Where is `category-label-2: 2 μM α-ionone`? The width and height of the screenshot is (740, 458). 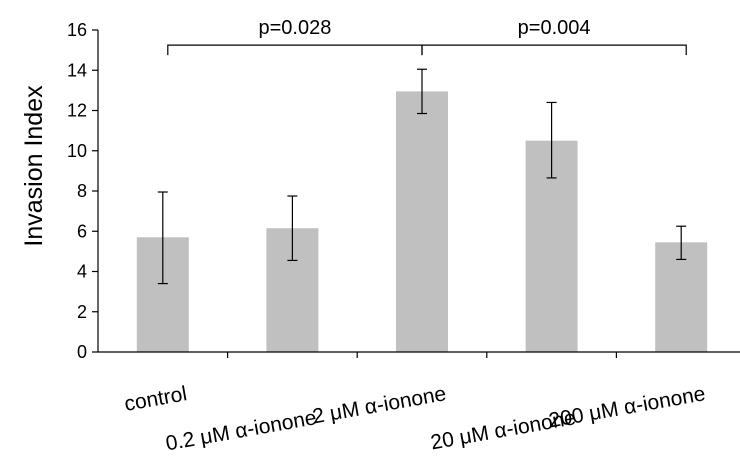
category-label-2: 2 μM α-ionone is located at coordinates (379, 405).